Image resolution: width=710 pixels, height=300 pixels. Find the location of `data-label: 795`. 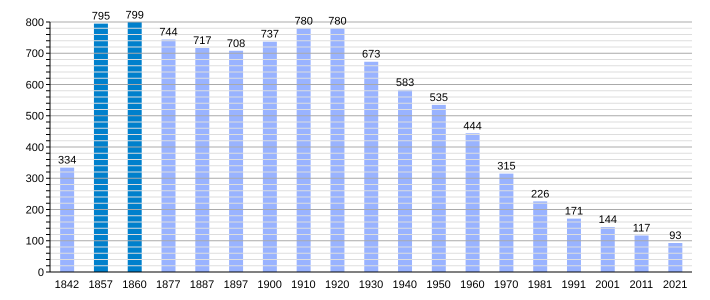

data-label: 795 is located at coordinates (101, 16).